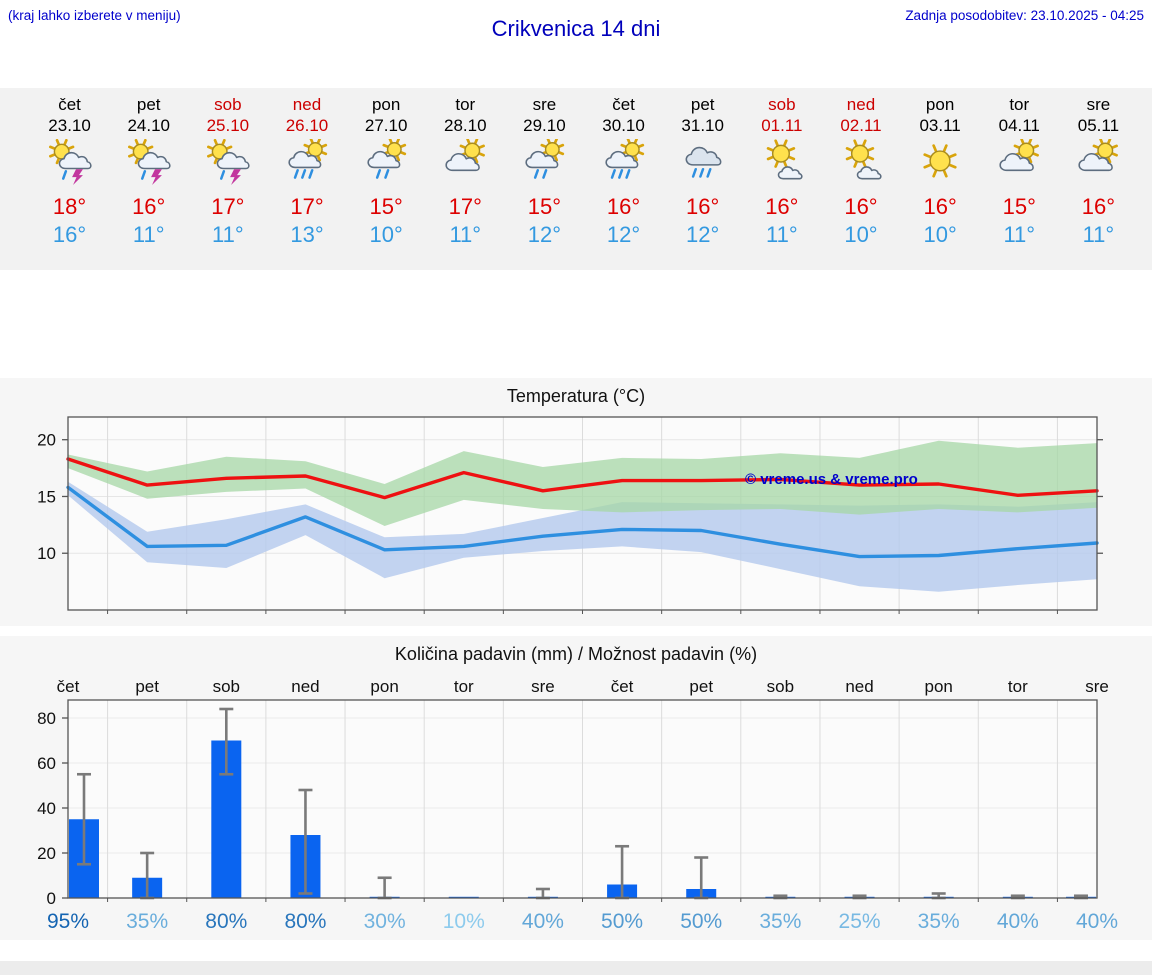 The image size is (1152, 975). What do you see at coordinates (860, 165) in the screenshot?
I see `sun-small-cloud-icon` at bounding box center [860, 165].